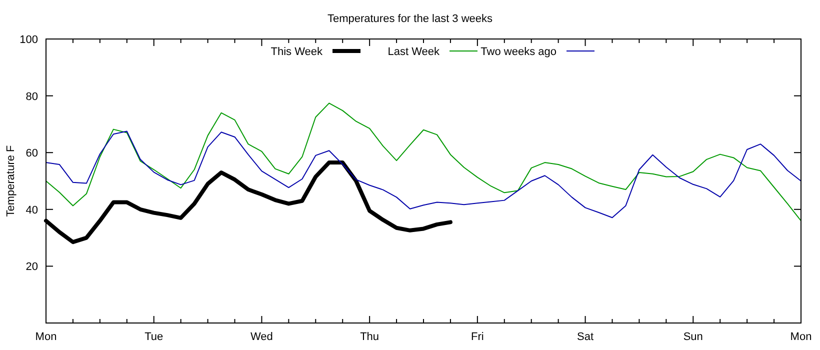 This screenshot has width=820, height=350. I want to click on x-tick-label: Sat, so click(585, 337).